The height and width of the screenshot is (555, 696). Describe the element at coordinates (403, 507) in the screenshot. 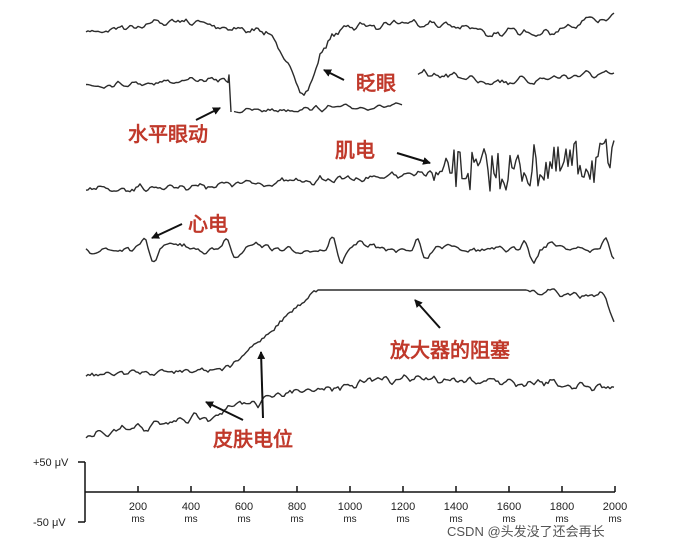

I see `x-tick-label: 1200` at that location.